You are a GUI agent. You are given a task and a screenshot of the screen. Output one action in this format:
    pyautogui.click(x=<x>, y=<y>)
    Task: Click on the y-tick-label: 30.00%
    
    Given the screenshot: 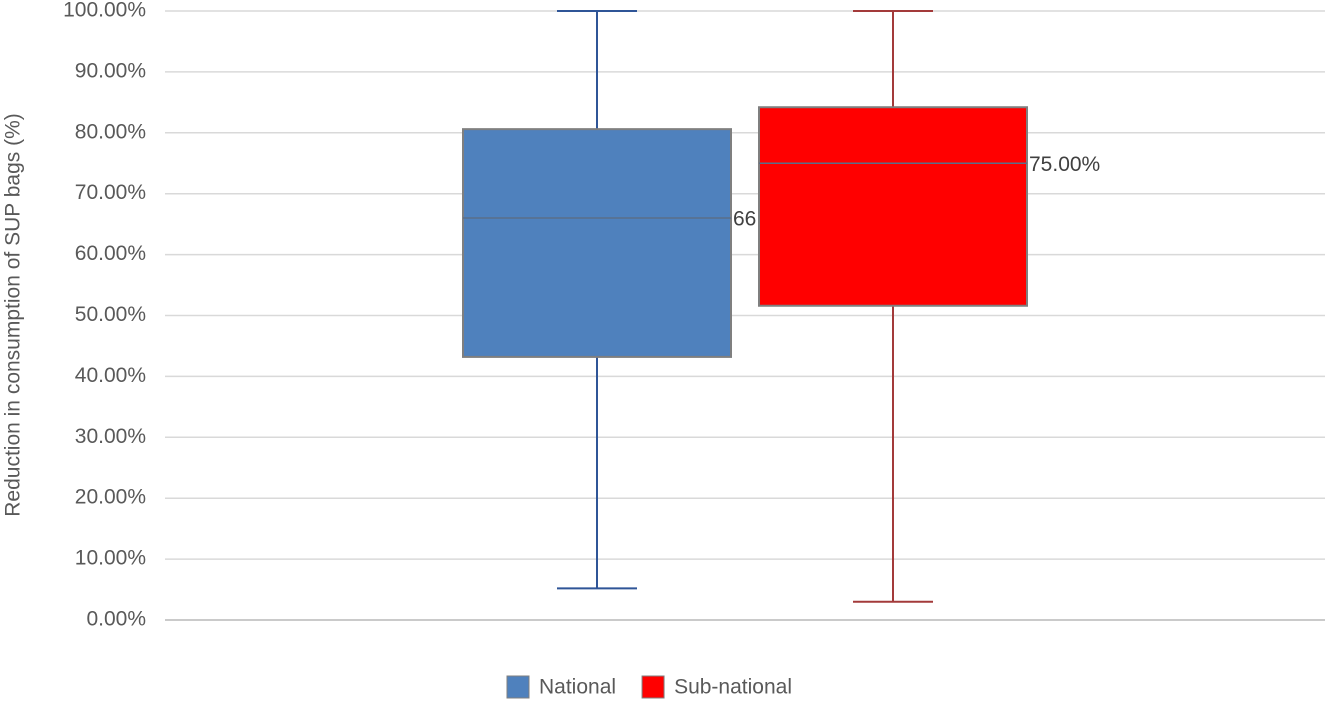 What is the action you would take?
    pyautogui.click(x=110, y=436)
    